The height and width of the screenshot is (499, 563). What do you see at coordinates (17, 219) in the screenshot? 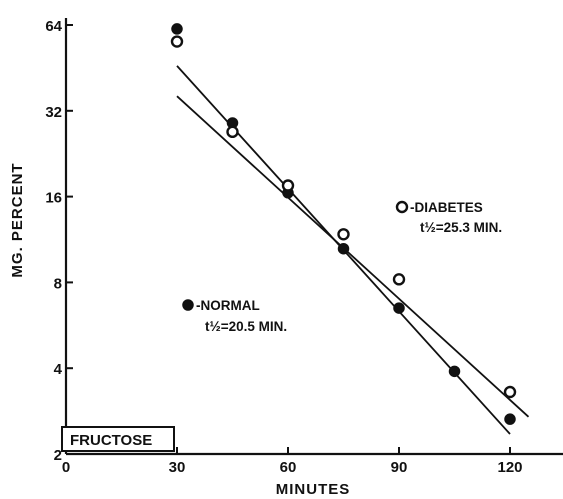
I see `y-axis-title: MG. PERCENT` at bounding box center [17, 219].